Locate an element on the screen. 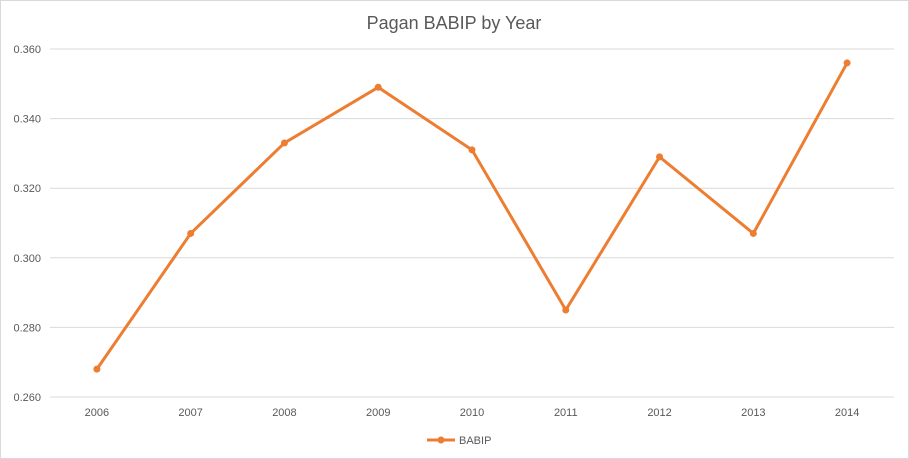 This screenshot has height=459, width=909. y-tick-label: 0.320 is located at coordinates (27, 189).